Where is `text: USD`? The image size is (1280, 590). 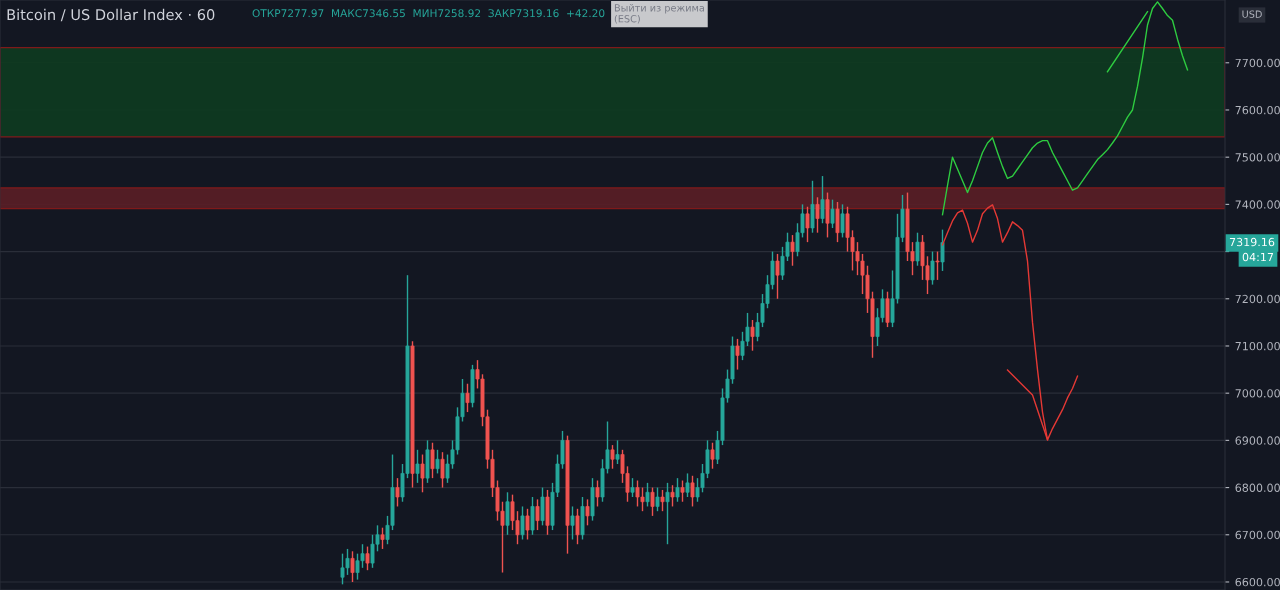
text: USD is located at coordinates (1252, 14).